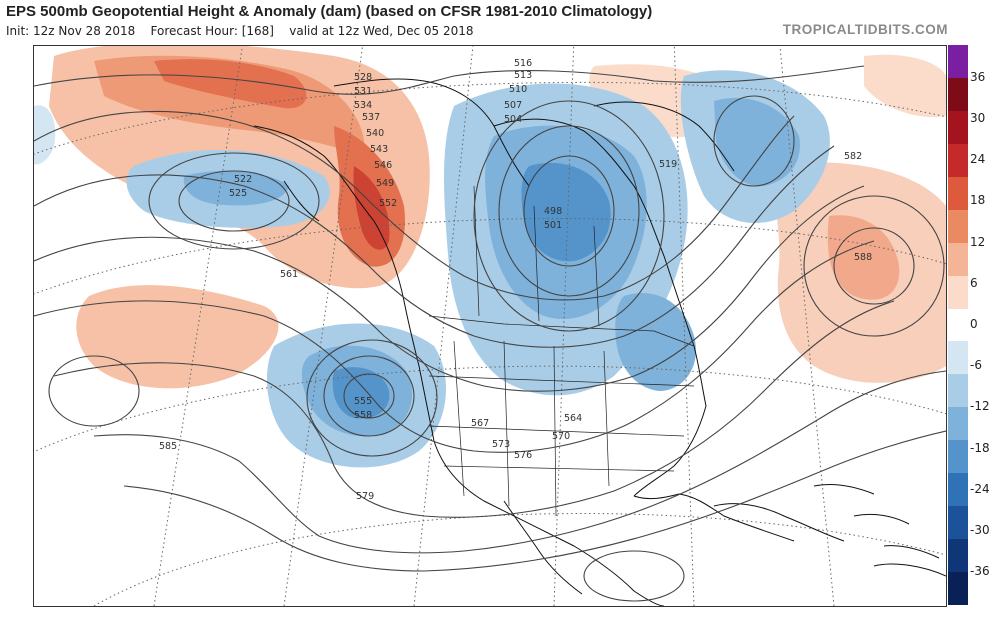  I want to click on contour-label: 570, so click(561, 436).